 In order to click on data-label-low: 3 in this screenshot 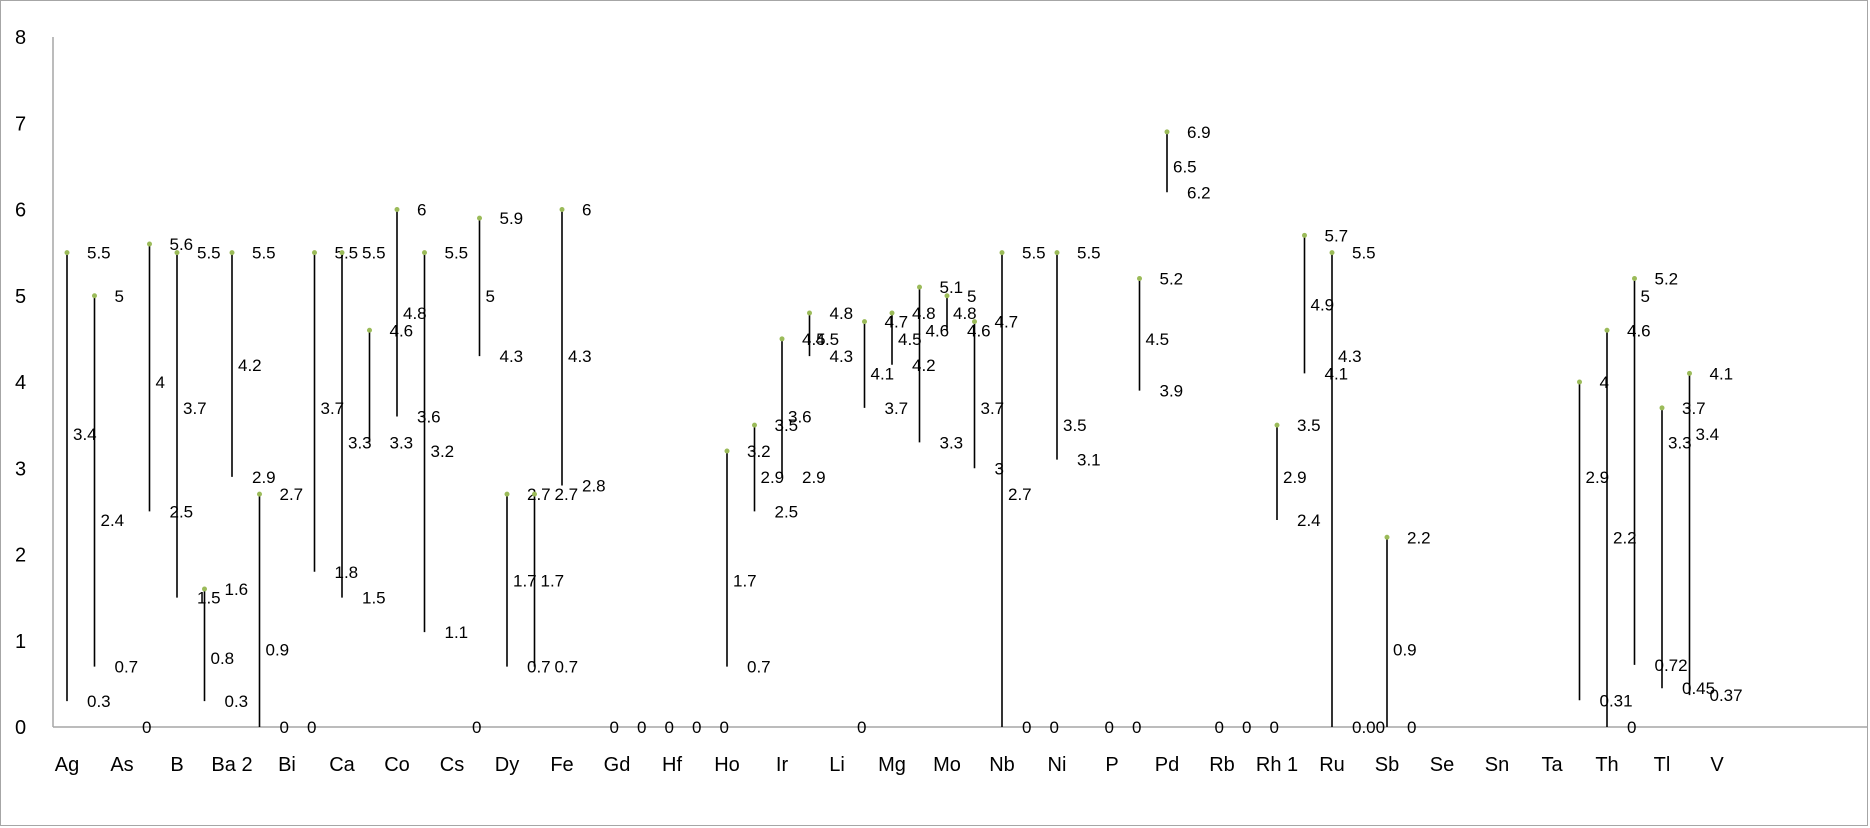, I will do `click(999, 468)`.